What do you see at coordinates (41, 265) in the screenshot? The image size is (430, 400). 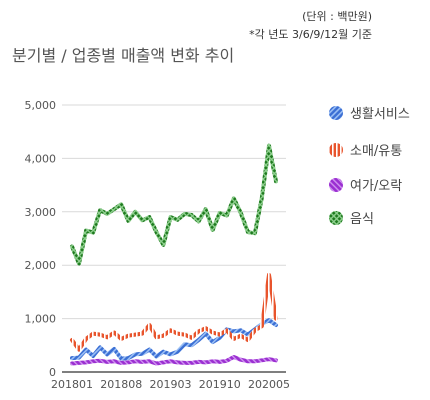 I see `y-tick-label: 2,000` at bounding box center [41, 265].